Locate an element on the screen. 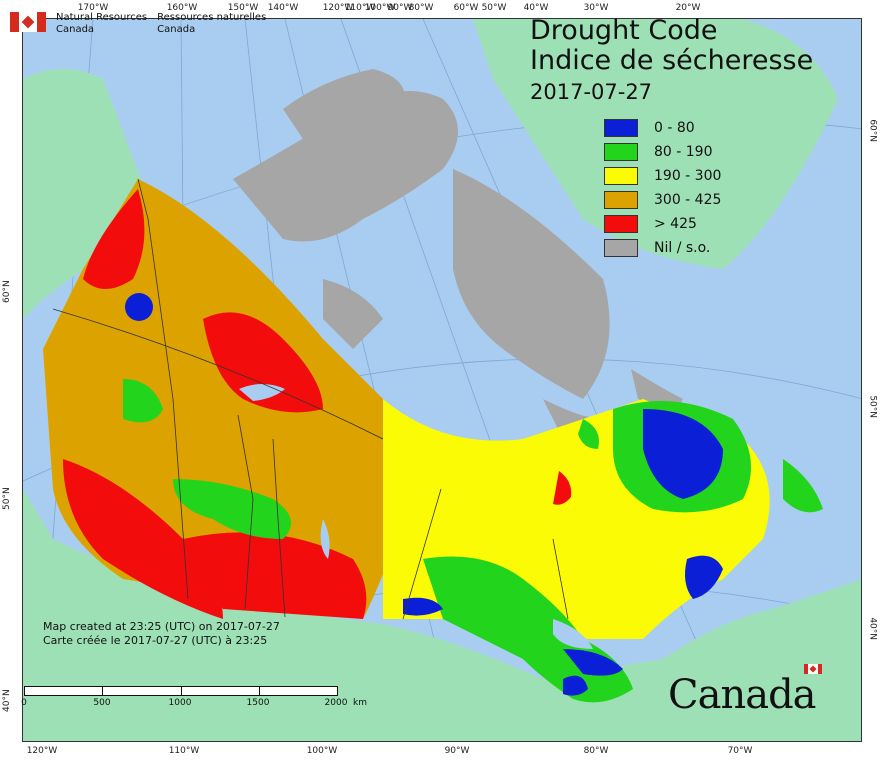 The image size is (880, 760). legend-item: 300 - 425 is located at coordinates (662, 200).